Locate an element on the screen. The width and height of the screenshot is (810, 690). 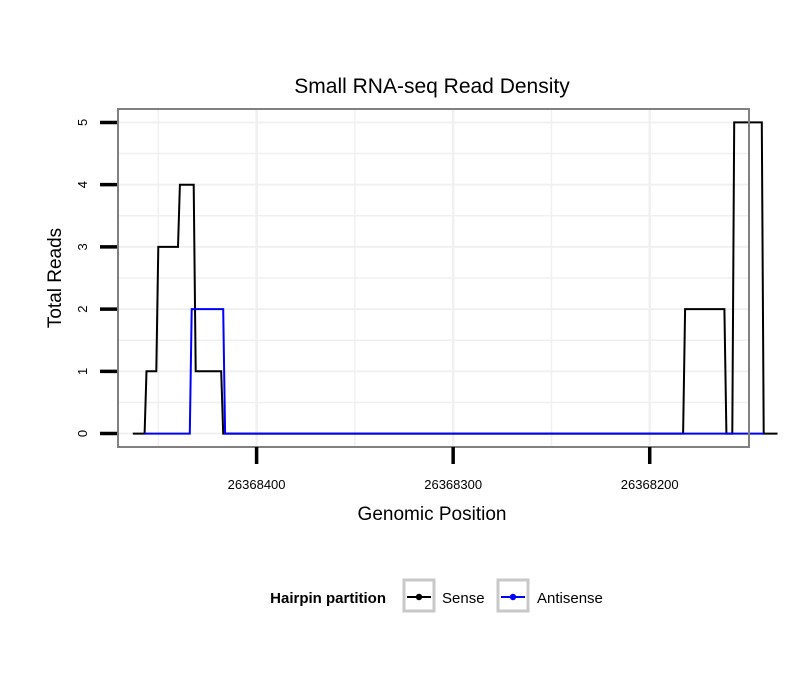
x-axis-ticks: 26368400 26368300 26368200 is located at coordinates (453, 469).